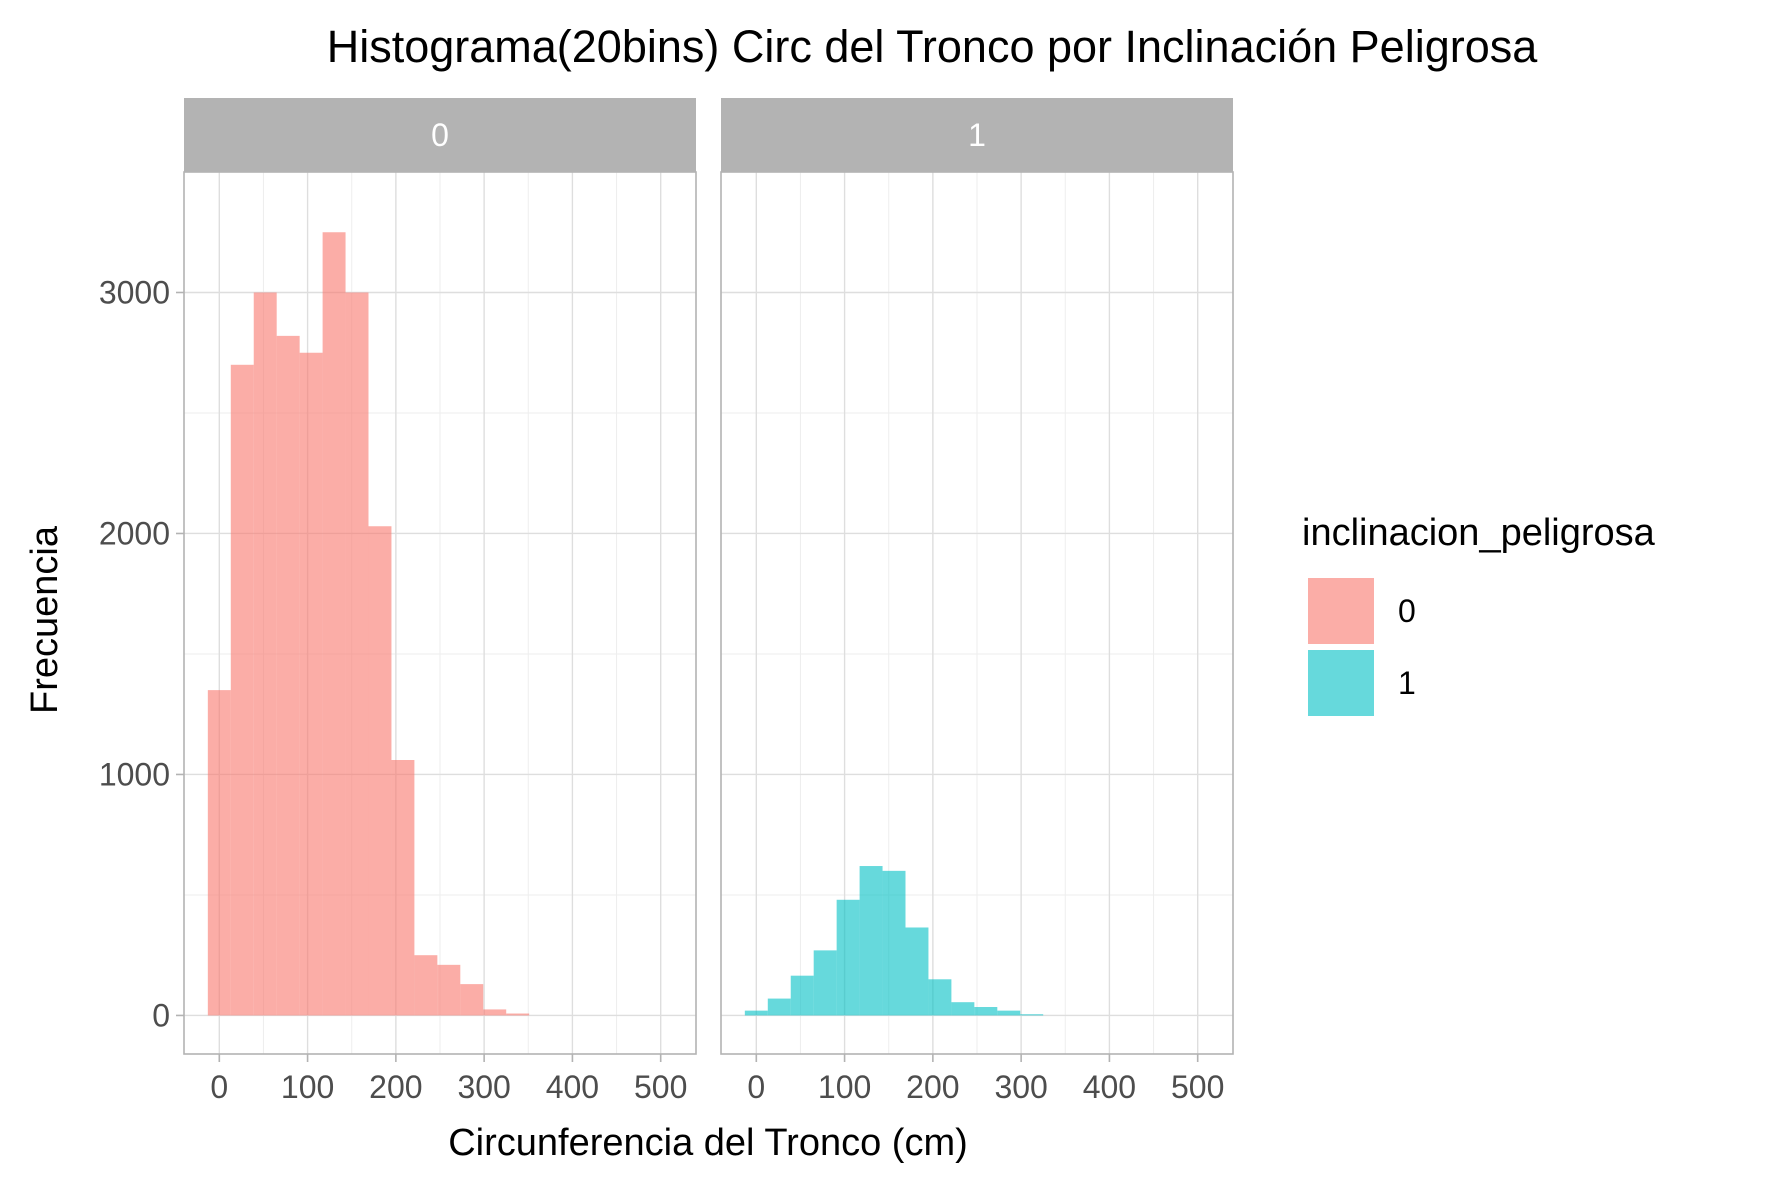 This screenshot has height=1181, width=1771. What do you see at coordinates (1362, 647) in the screenshot?
I see `legend-items: 01` at bounding box center [1362, 647].